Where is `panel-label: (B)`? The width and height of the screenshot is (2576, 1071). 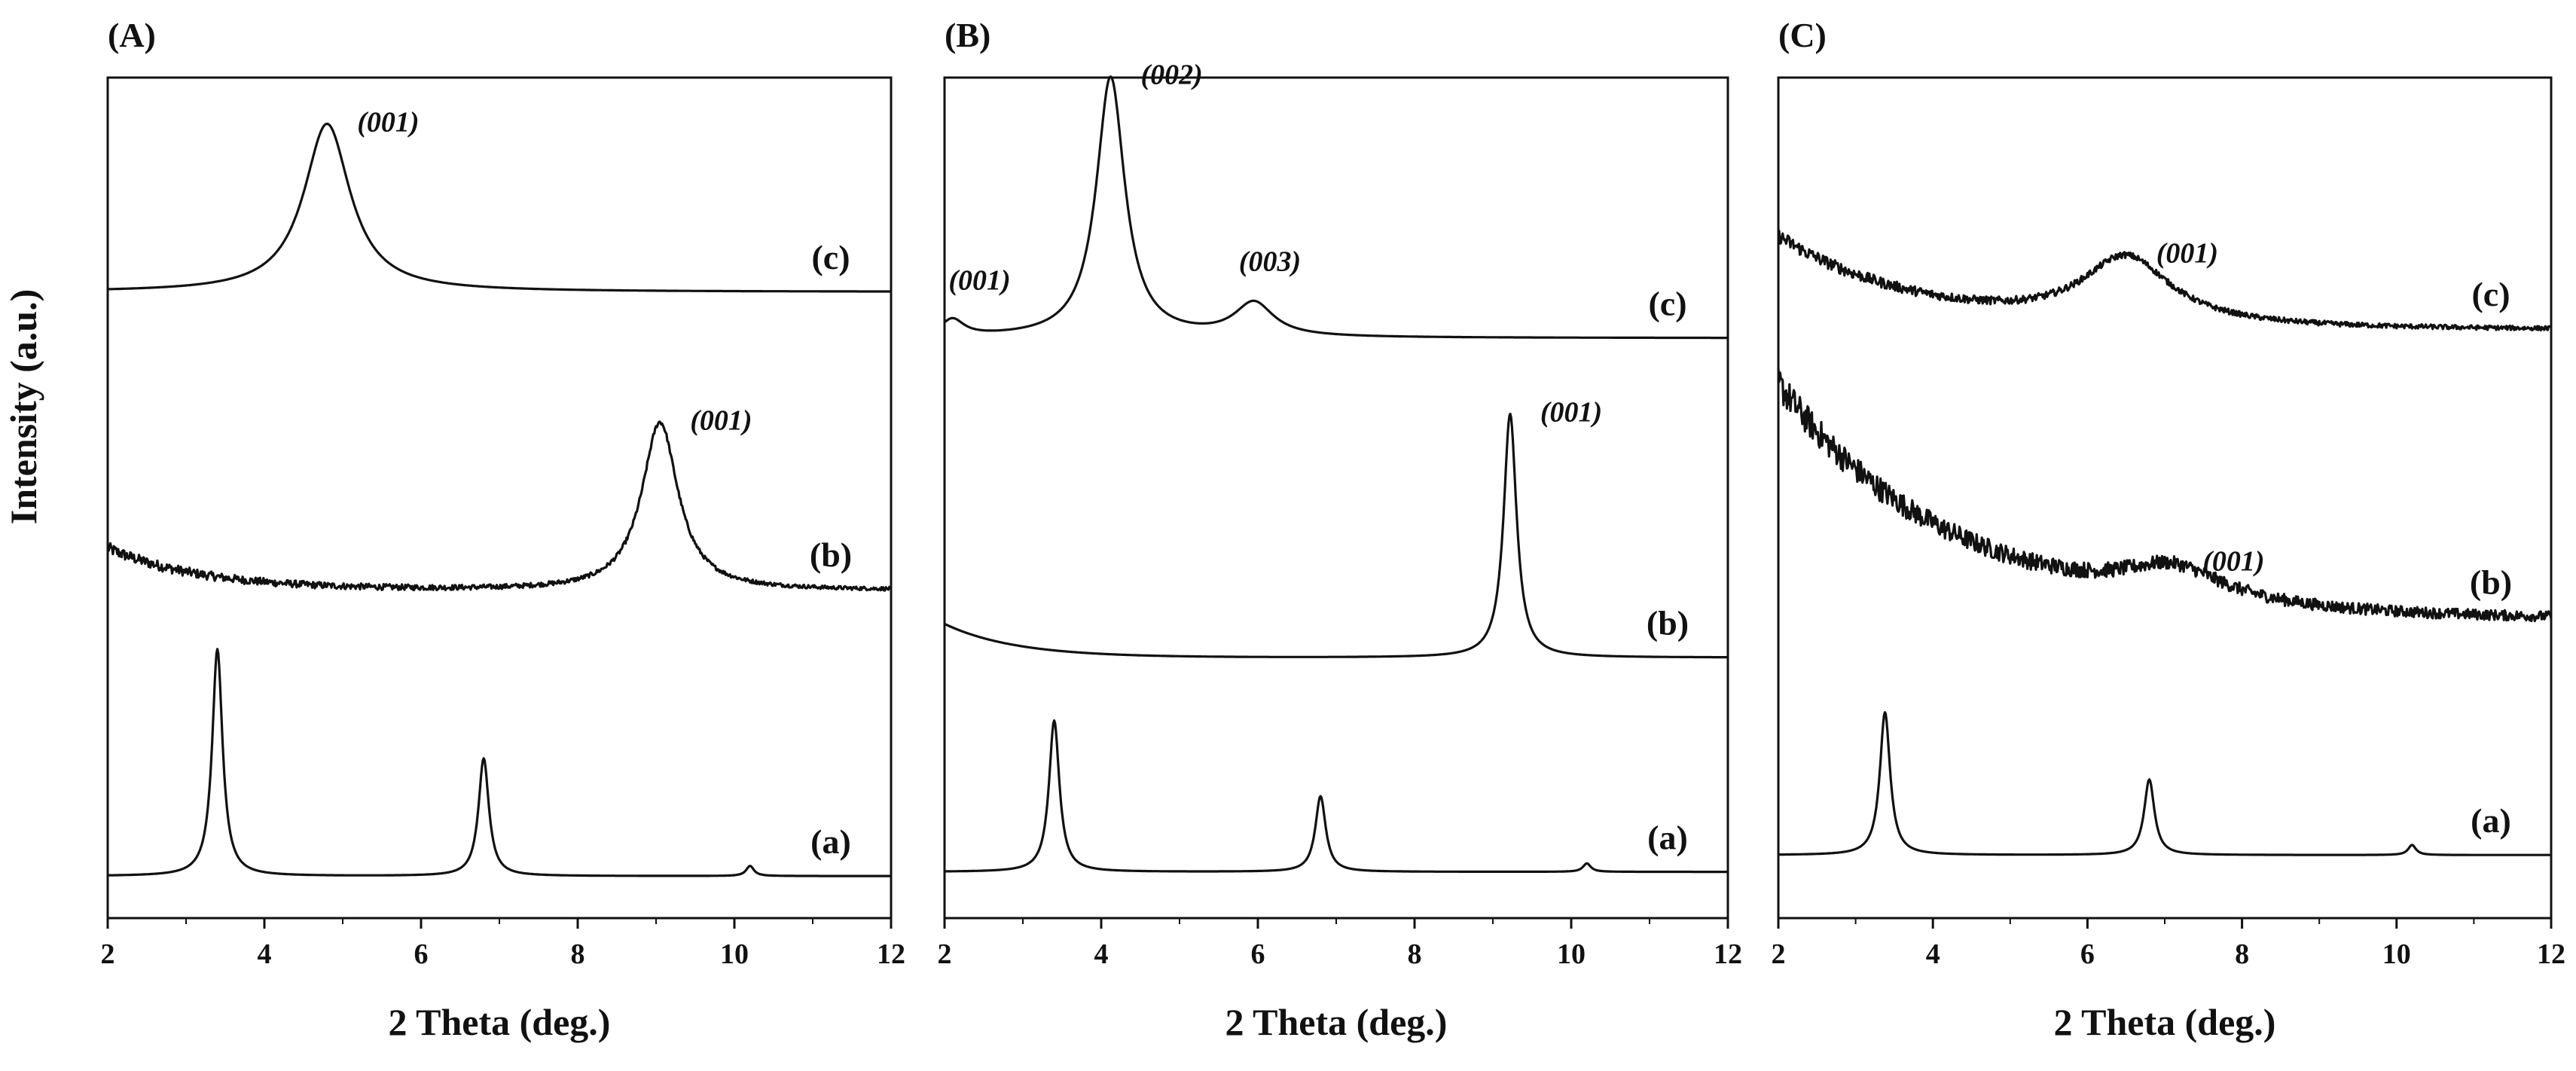 panel-label: (B) is located at coordinates (968, 35).